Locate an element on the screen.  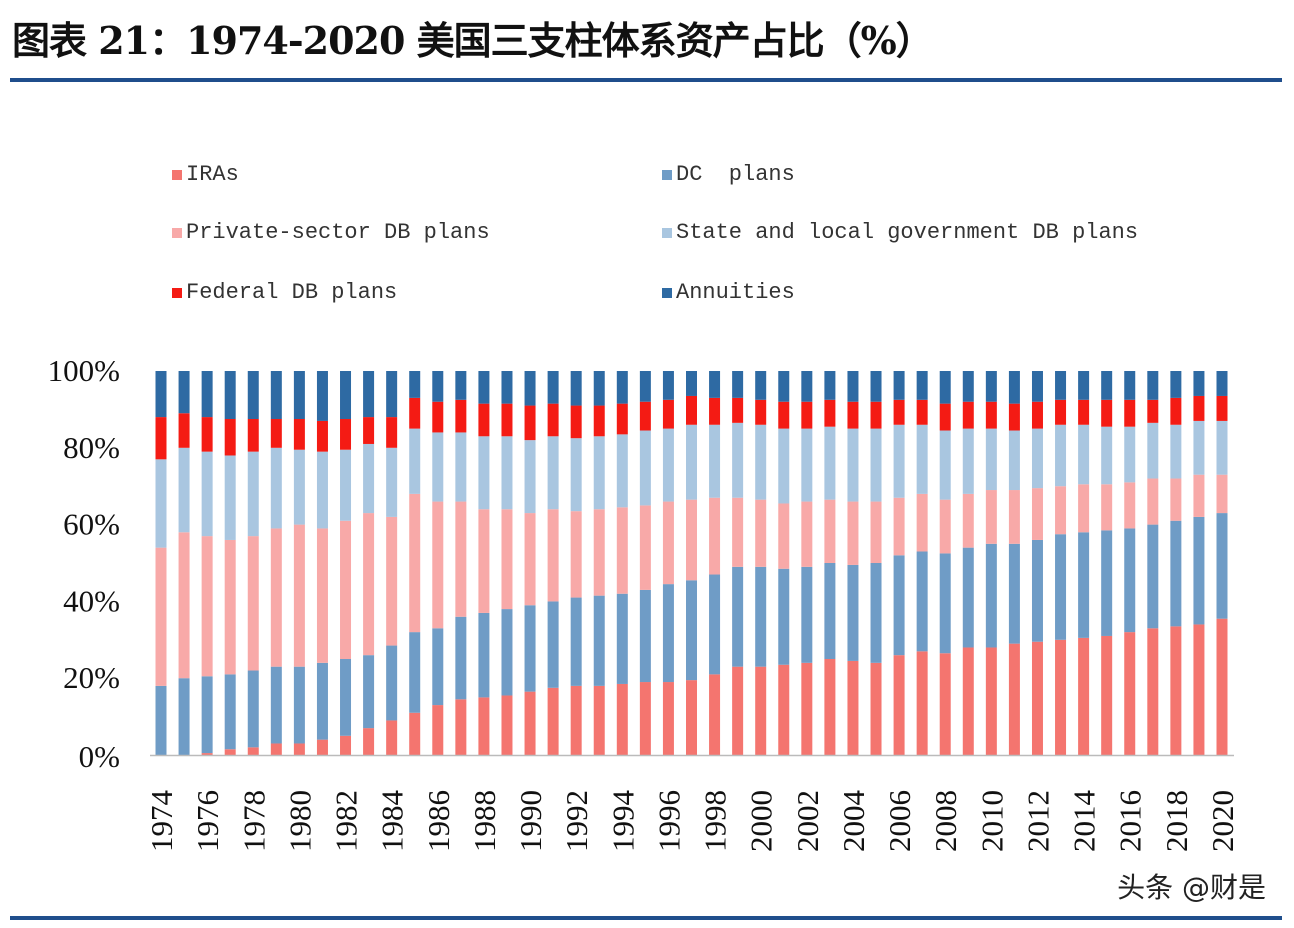
bar-segment-1990-s2 is located at coordinates (530, 559).